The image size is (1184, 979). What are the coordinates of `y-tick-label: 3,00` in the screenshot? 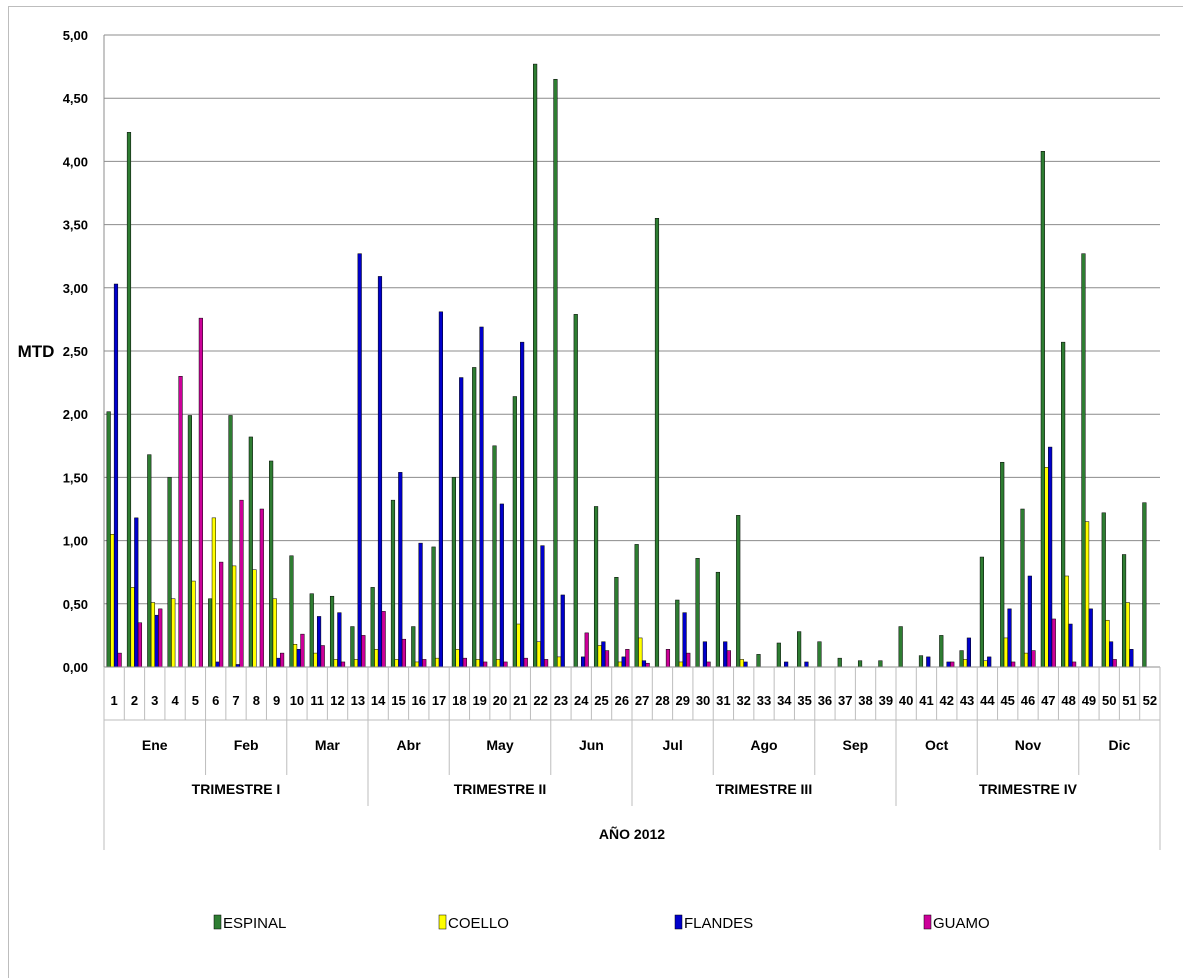 It's located at (75, 288).